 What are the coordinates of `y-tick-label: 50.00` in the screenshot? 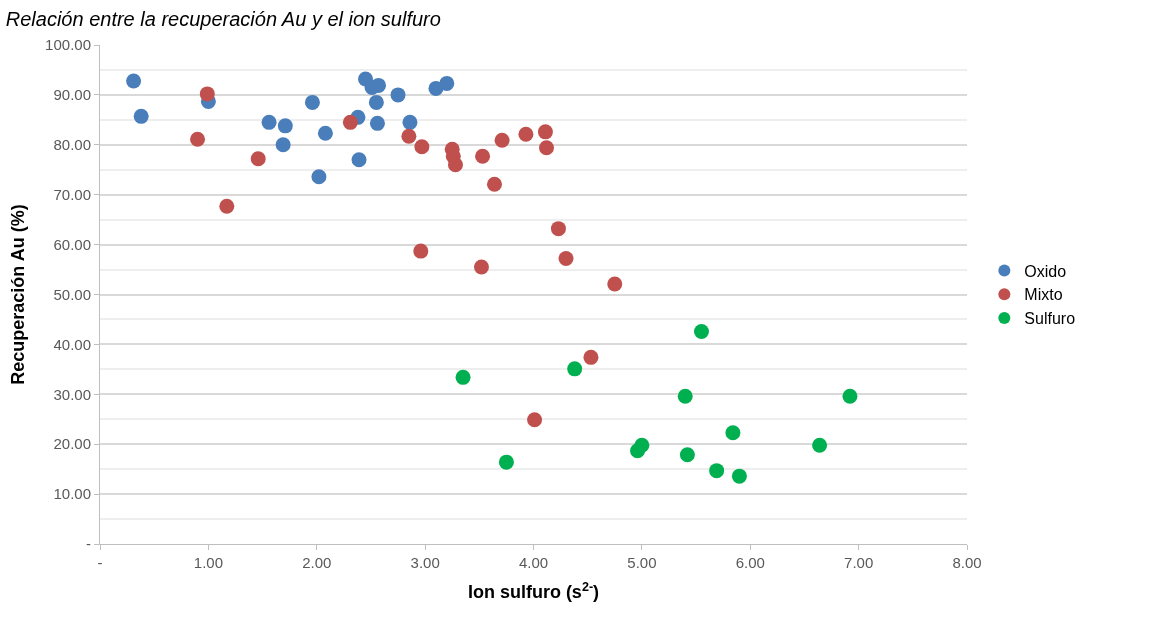 It's located at (72, 294).